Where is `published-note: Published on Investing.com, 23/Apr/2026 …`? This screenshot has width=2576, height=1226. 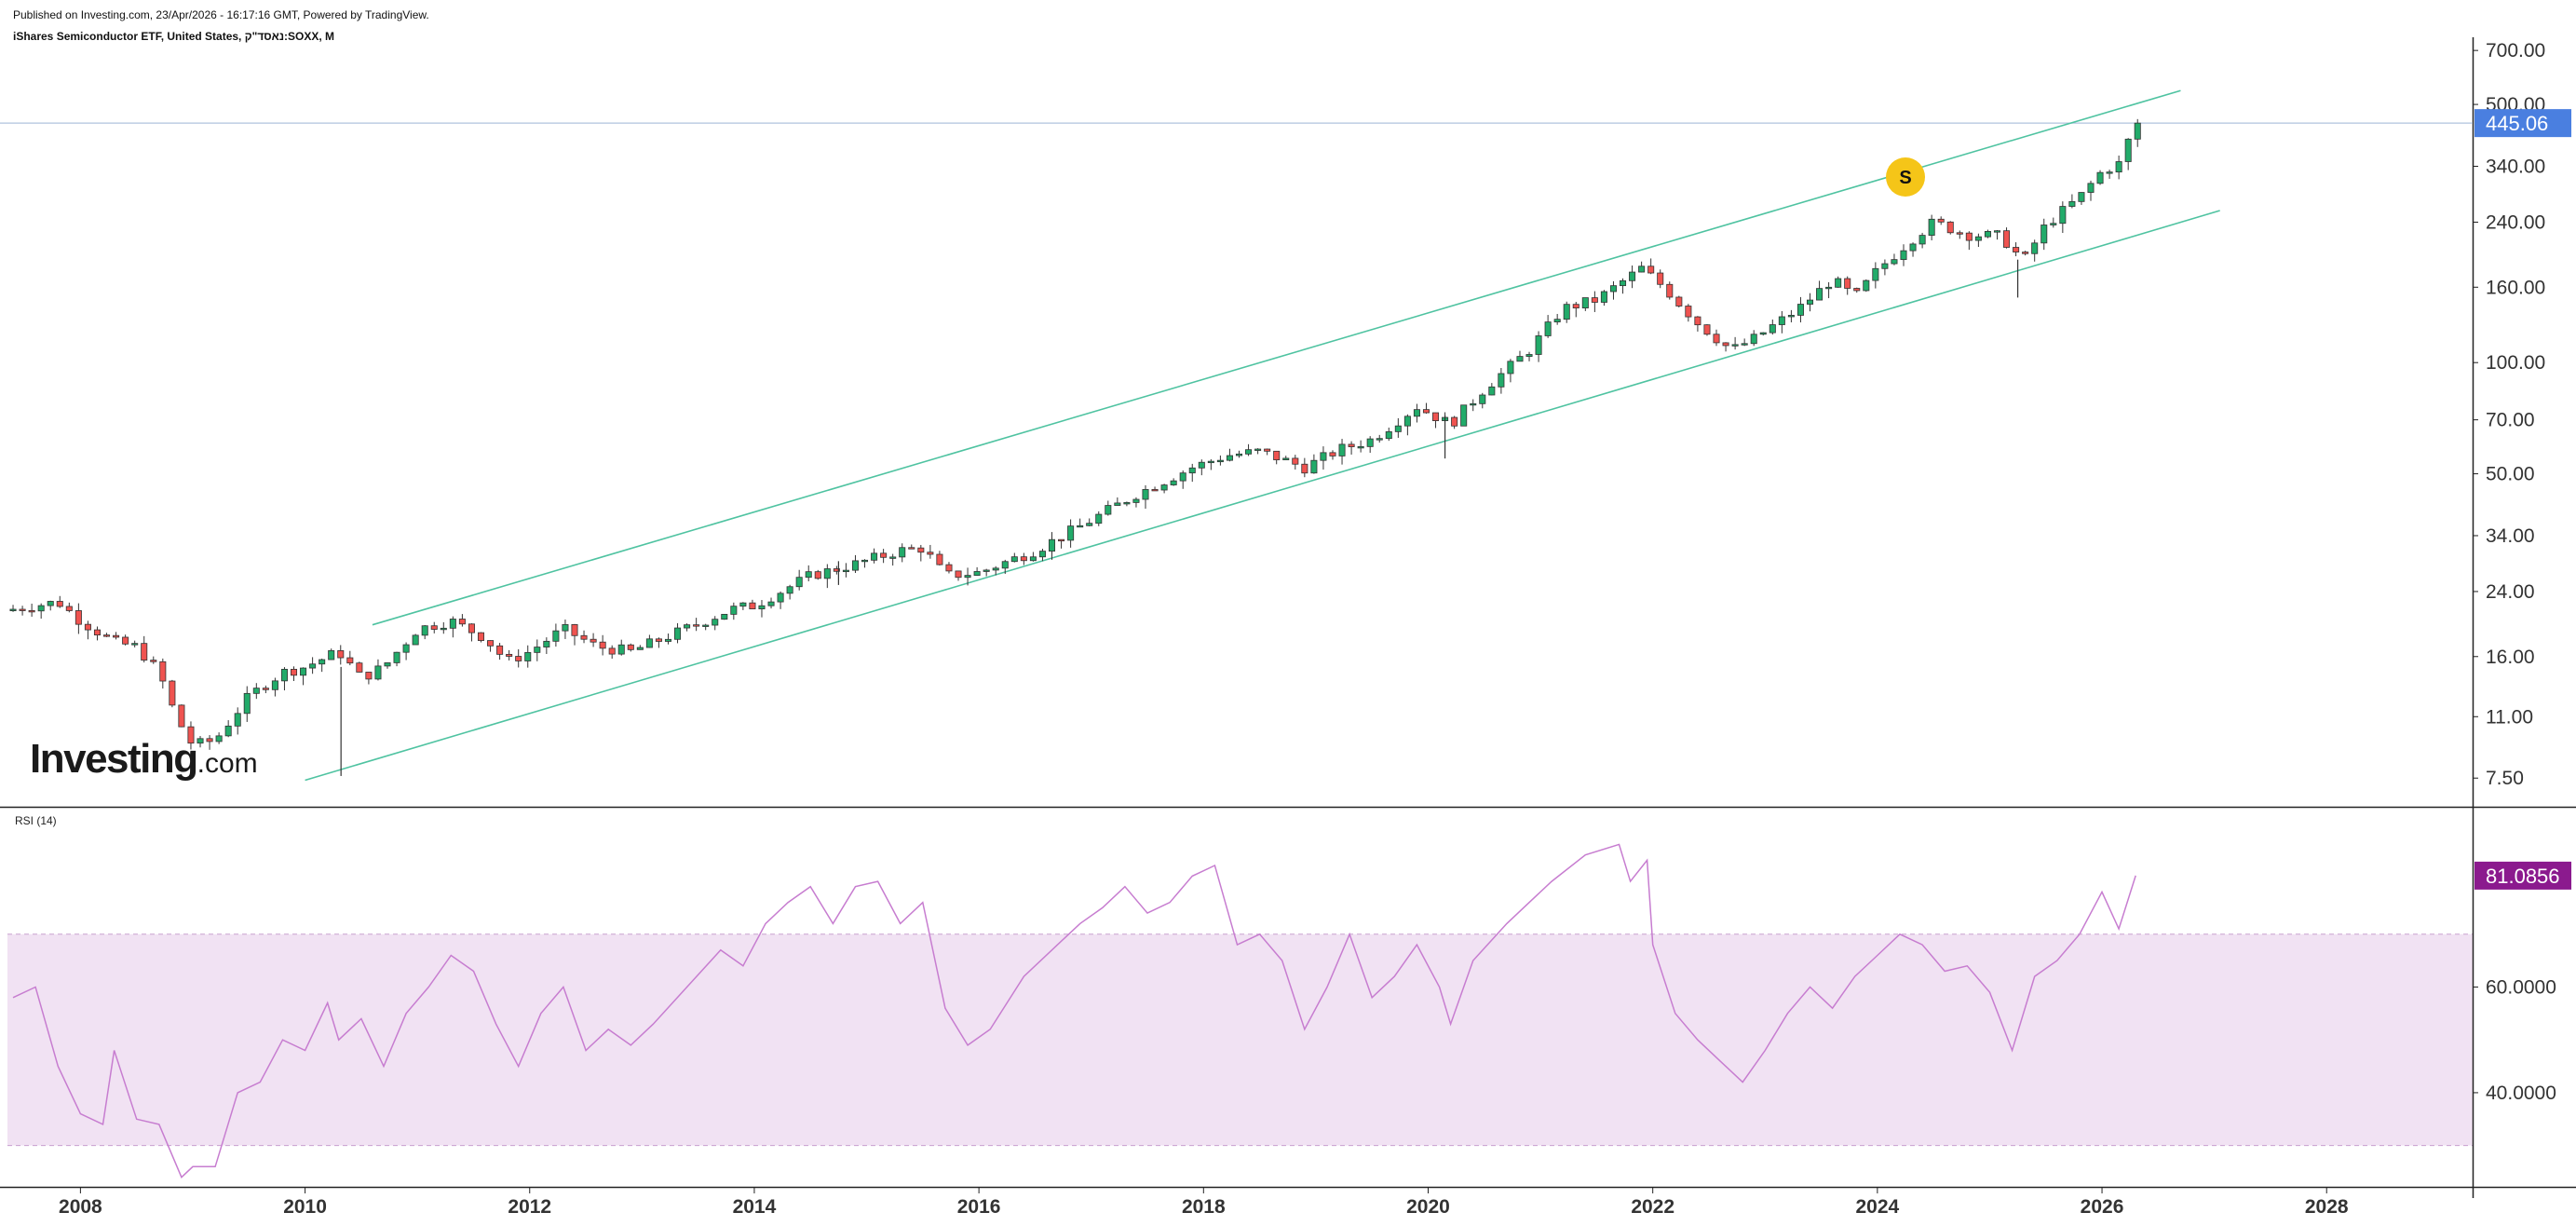 published-note: Published on Investing.com, 23/Apr/2026 … is located at coordinates (221, 14).